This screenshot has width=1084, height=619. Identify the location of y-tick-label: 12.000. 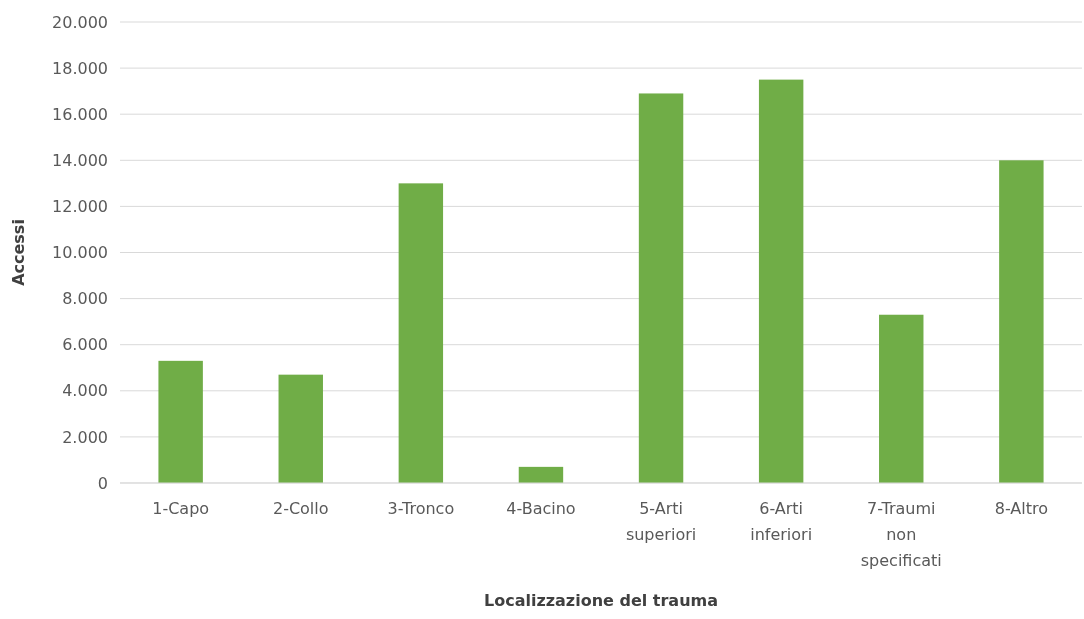
(80, 207).